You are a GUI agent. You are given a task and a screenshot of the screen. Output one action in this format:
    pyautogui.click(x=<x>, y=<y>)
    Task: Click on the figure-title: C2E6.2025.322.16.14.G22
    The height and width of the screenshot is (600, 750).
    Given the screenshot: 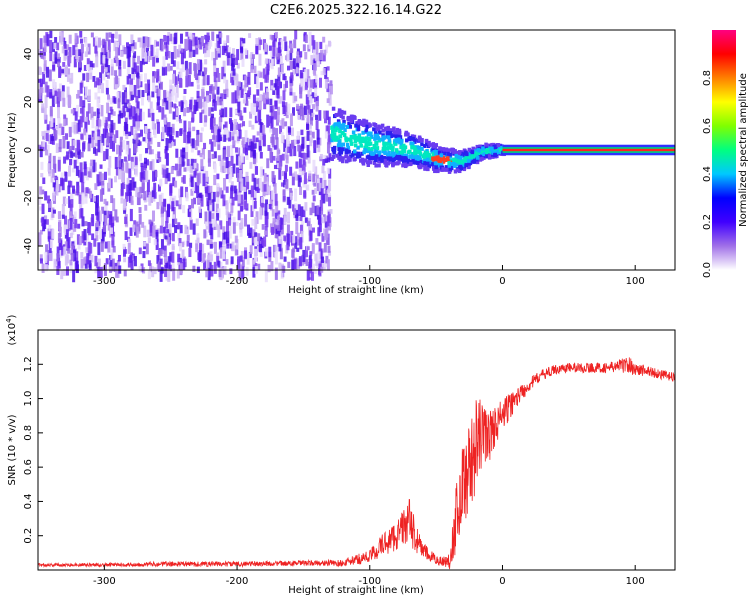 What is the action you would take?
    pyautogui.click(x=356, y=10)
    